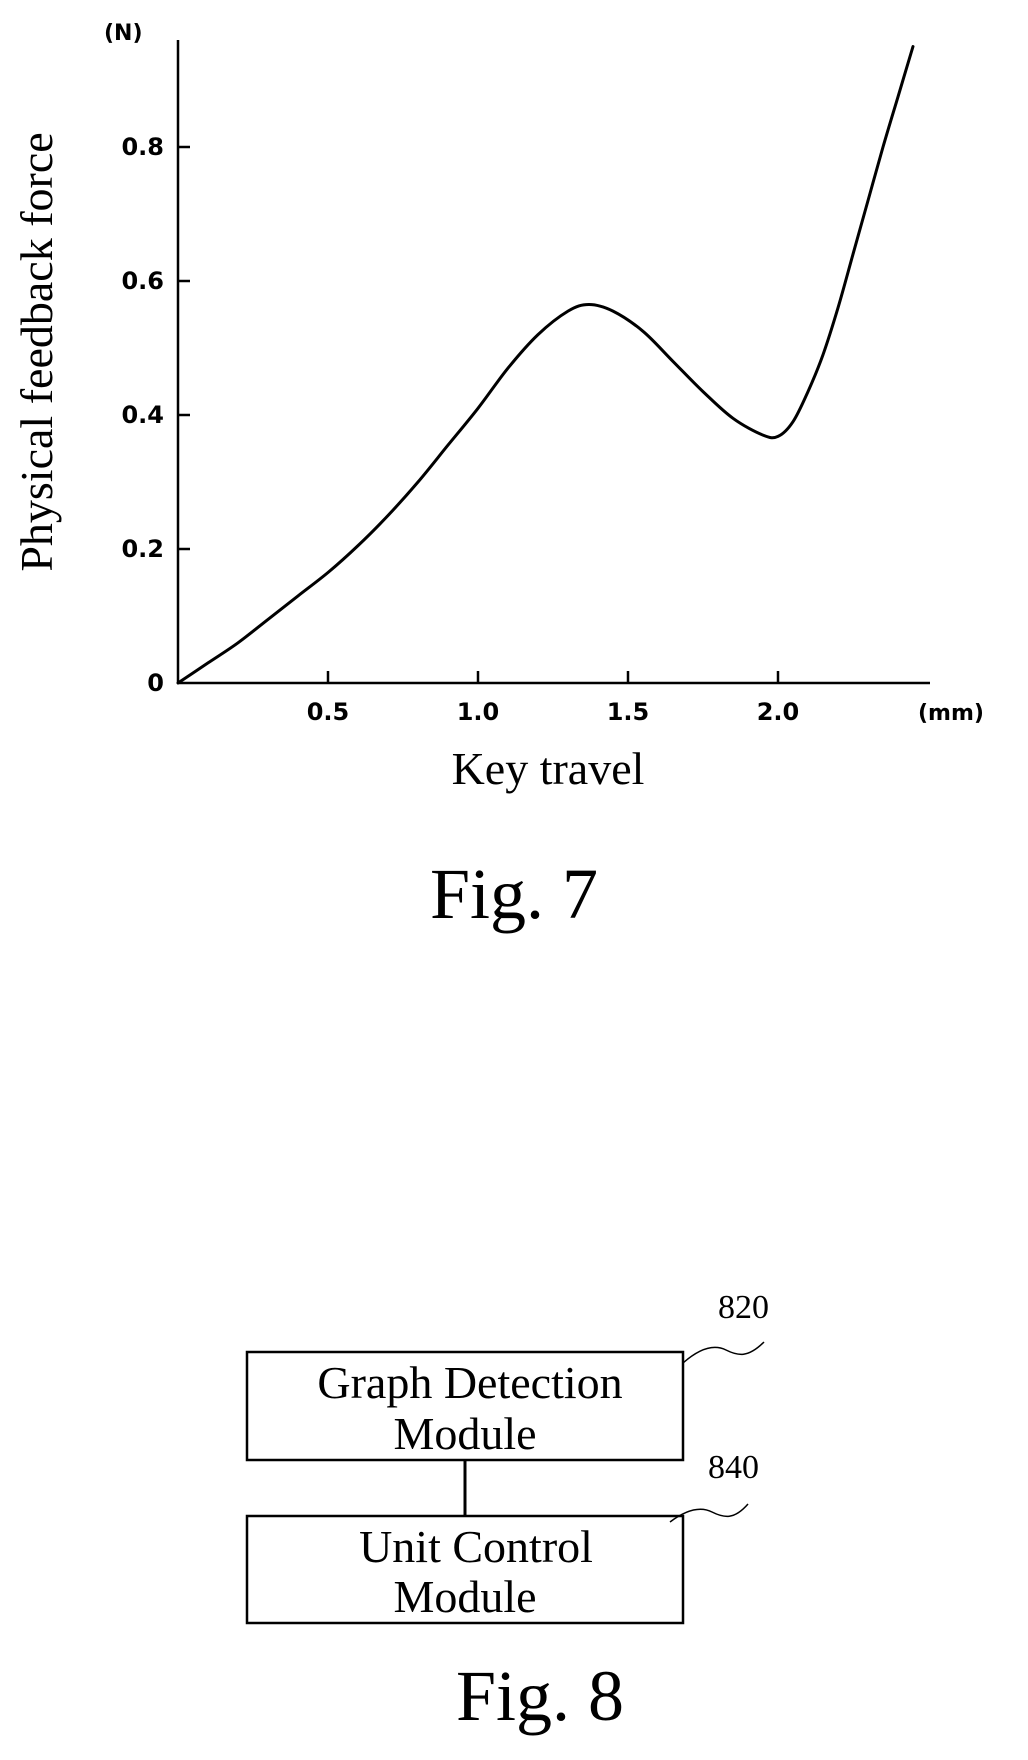 Image resolution: width=1028 pixels, height=1760 pixels. Describe the element at coordinates (36, 351) in the screenshot. I see `y-axis-title: Physical feedback force` at that location.